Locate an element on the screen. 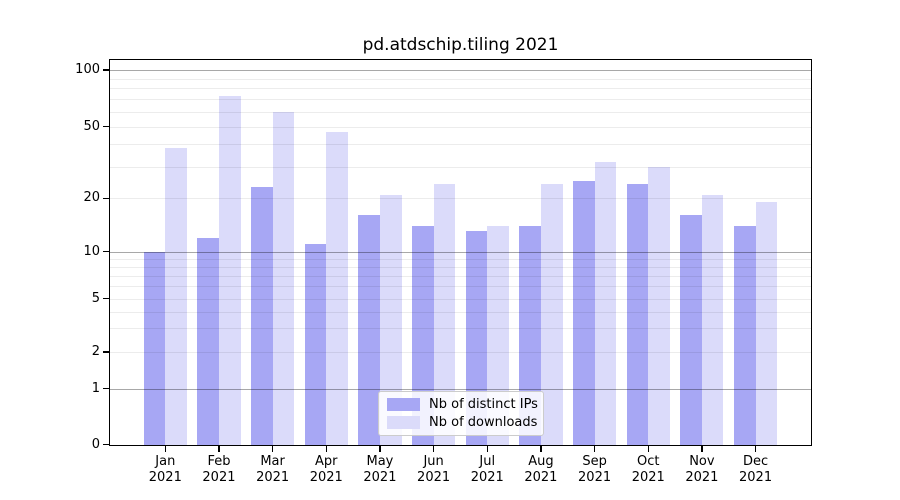 The height and width of the screenshot is (500, 900). x-tick-label-aug: Aug 2021 is located at coordinates (541, 469).